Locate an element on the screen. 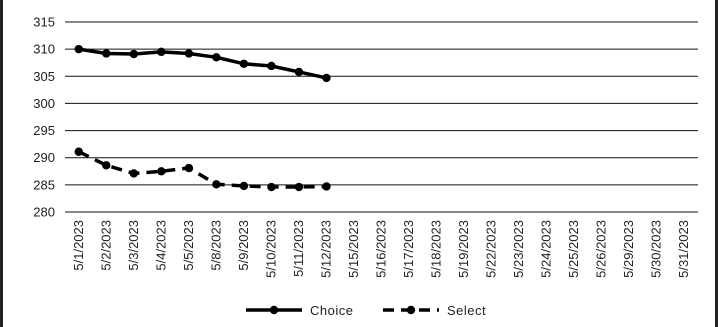 The width and height of the screenshot is (718, 327). x-tick-label: 5/10/2023 is located at coordinates (270, 249).